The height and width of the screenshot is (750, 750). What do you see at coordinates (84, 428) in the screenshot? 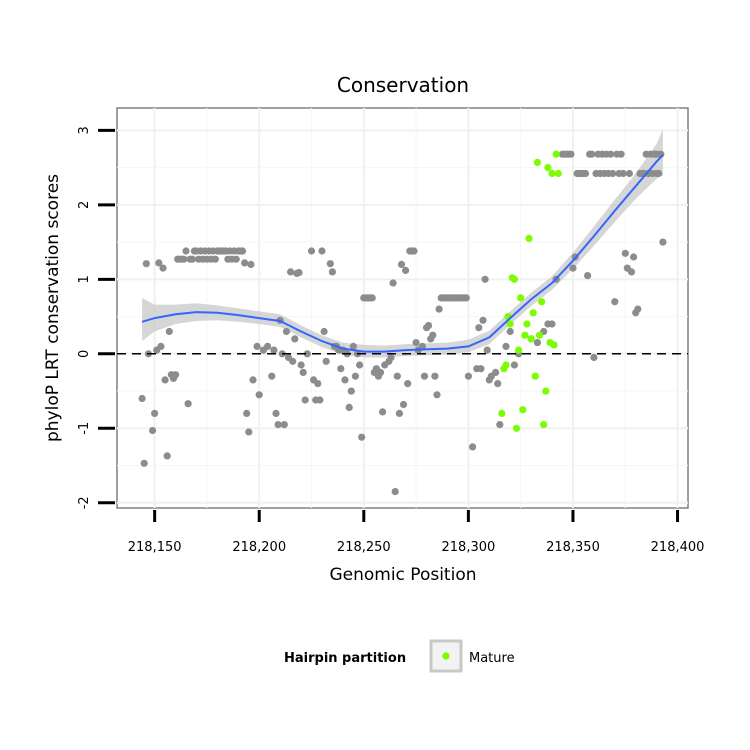
I see `y-tick-label: -1` at bounding box center [84, 428].